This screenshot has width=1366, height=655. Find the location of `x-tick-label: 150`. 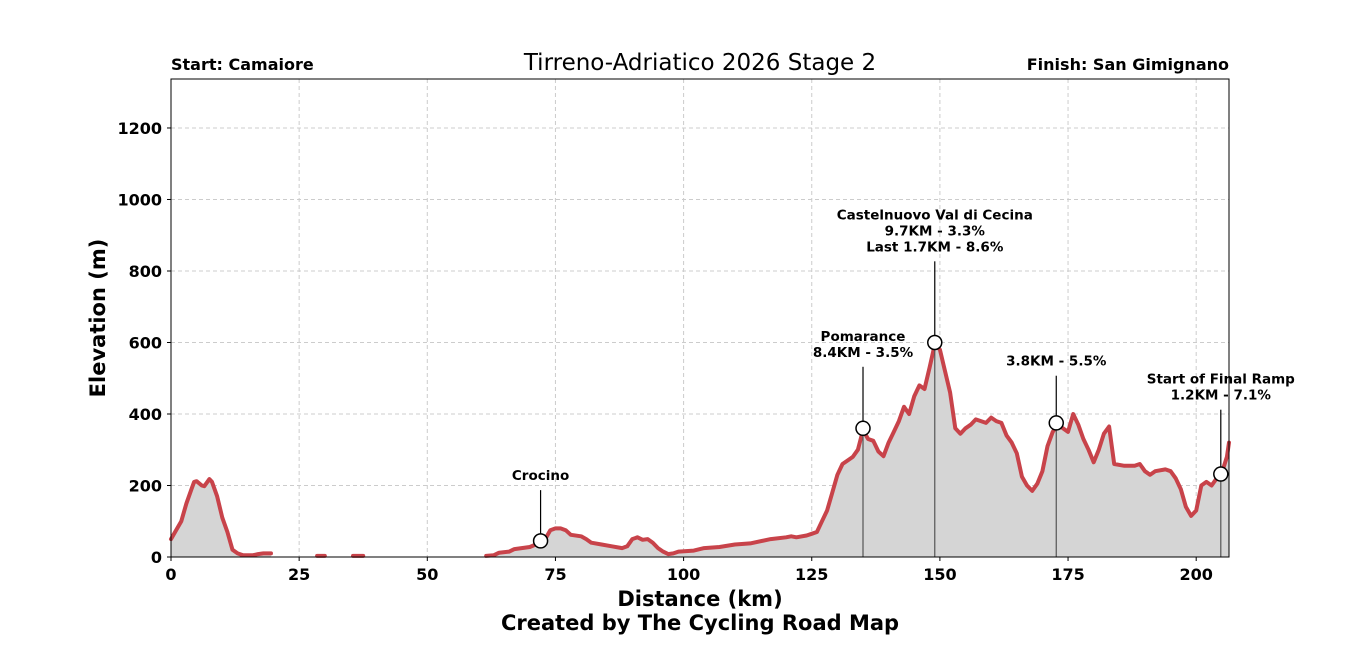

x-tick-label: 150 is located at coordinates (939, 574).